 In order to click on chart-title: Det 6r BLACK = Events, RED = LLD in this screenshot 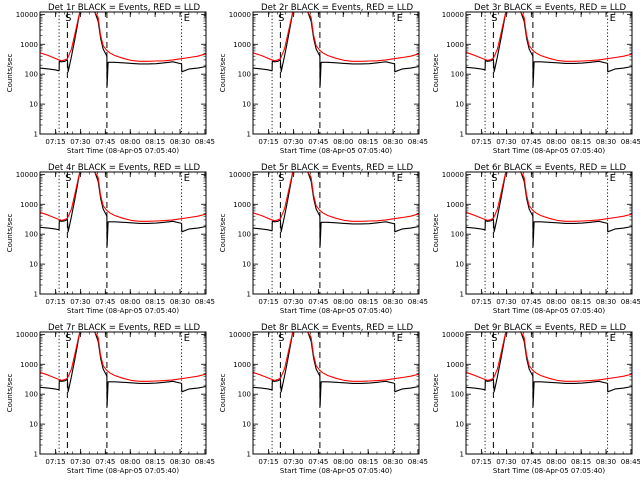, I will do `click(550, 168)`.